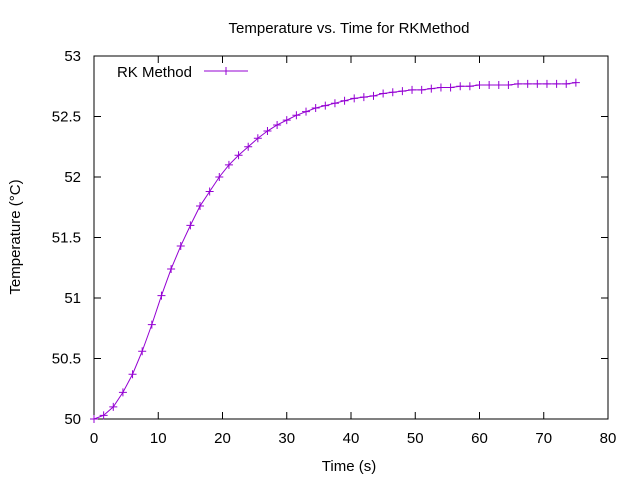 The height and width of the screenshot is (485, 640). What do you see at coordinates (479, 438) in the screenshot?
I see `x-tick-label: 60` at bounding box center [479, 438].